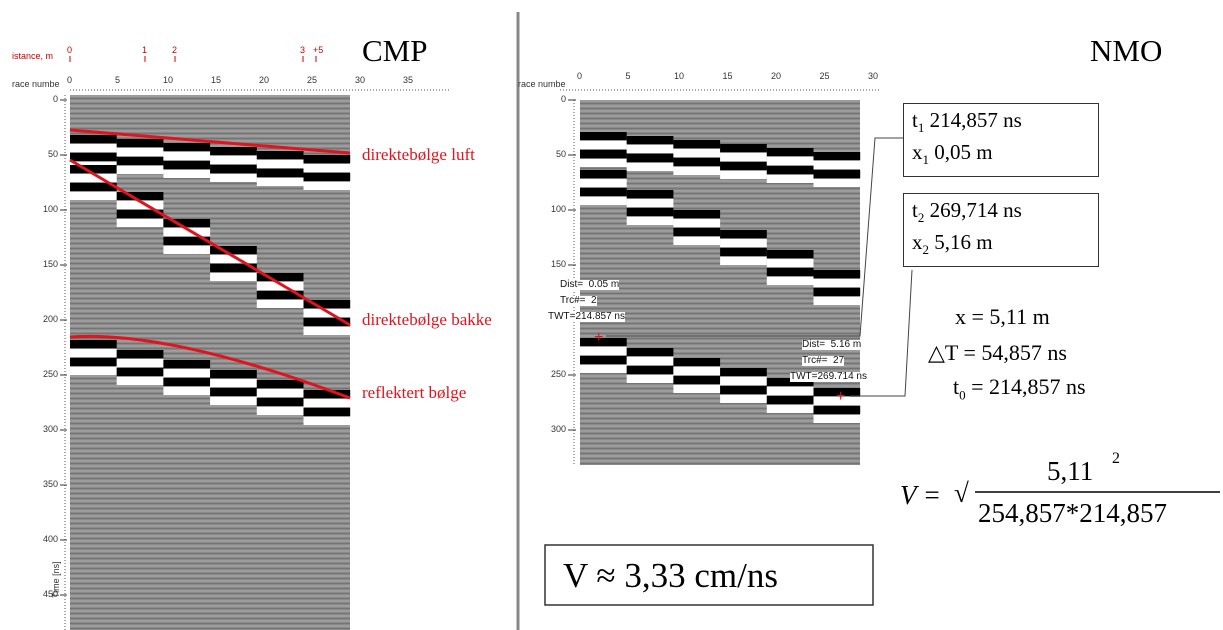 The width and height of the screenshot is (1223, 630). Describe the element at coordinates (408, 80) in the screenshot. I see `trace-tick: 35` at that location.